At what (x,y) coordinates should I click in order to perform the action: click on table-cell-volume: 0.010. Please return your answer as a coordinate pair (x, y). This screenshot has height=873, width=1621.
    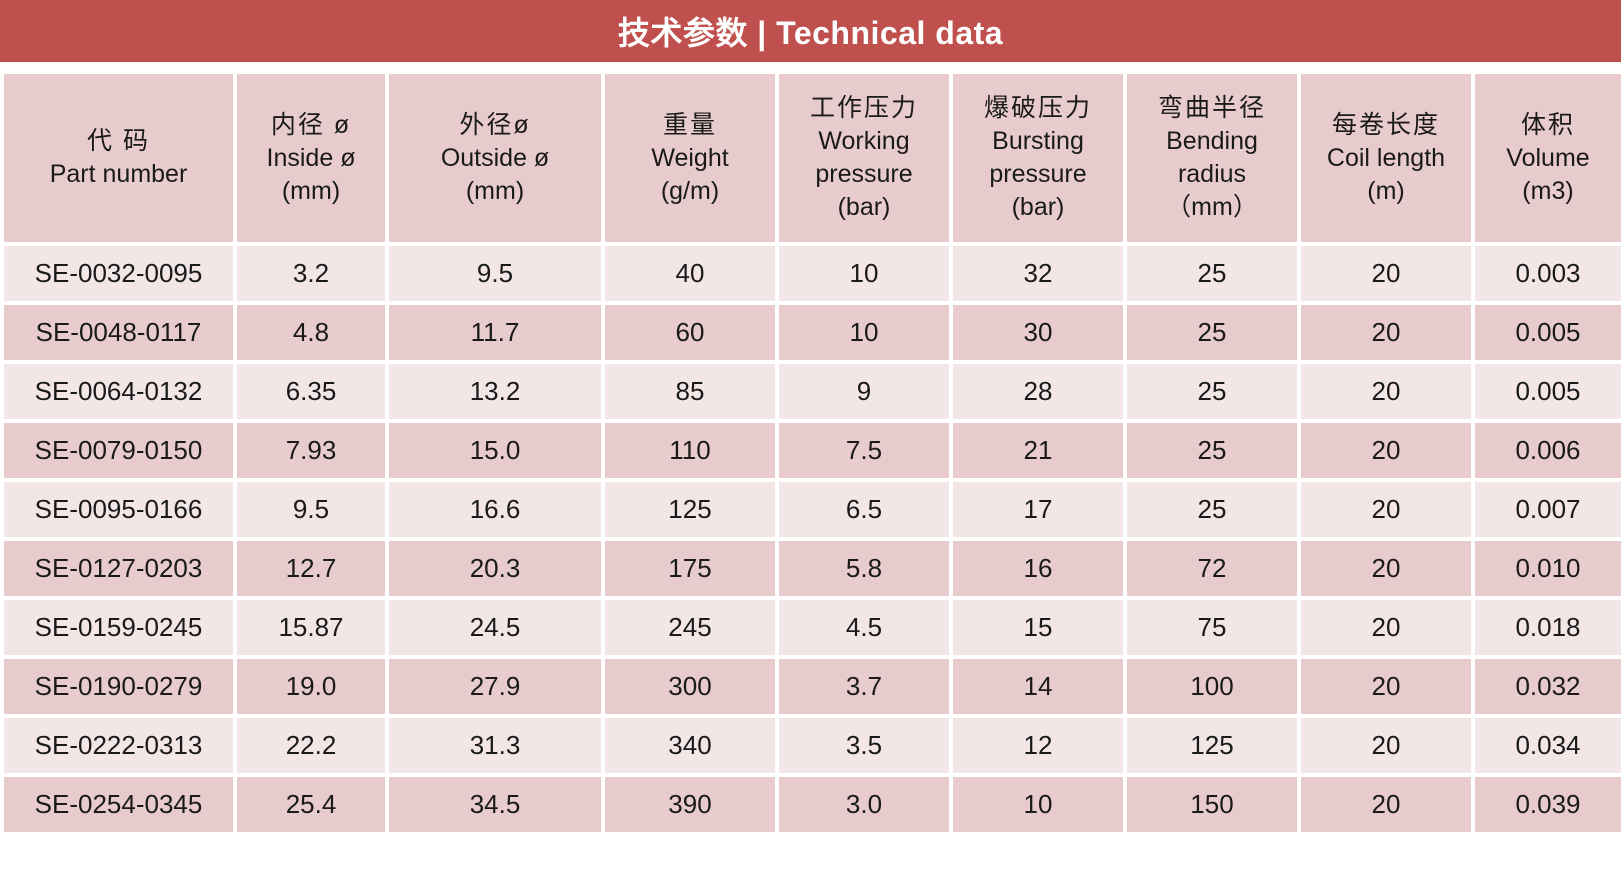
    Looking at the image, I should click on (1546, 568).